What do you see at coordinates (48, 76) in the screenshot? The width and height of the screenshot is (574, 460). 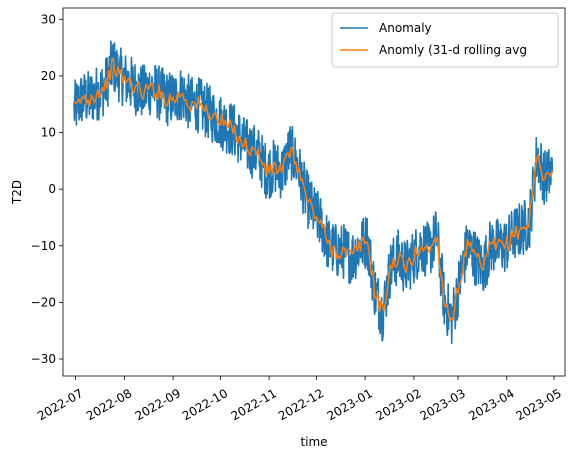 I see `y-tick-label: 20` at bounding box center [48, 76].